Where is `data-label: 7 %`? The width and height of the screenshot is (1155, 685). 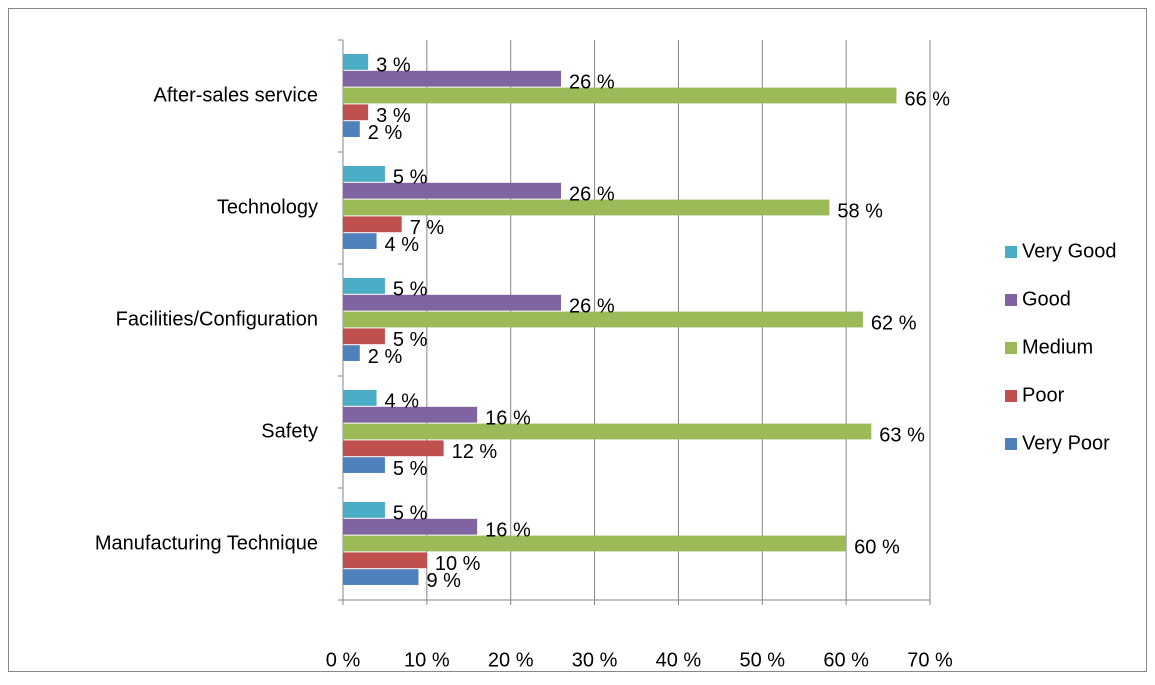 data-label: 7 % is located at coordinates (427, 228).